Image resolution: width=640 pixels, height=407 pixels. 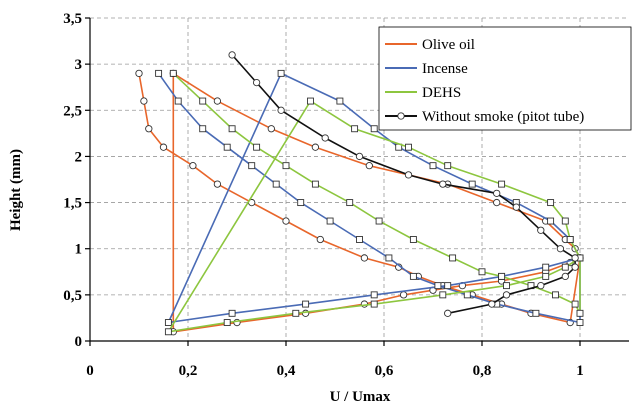 What do you see at coordinates (79, 342) in the screenshot?
I see `y-tick-label: 0` at bounding box center [79, 342].